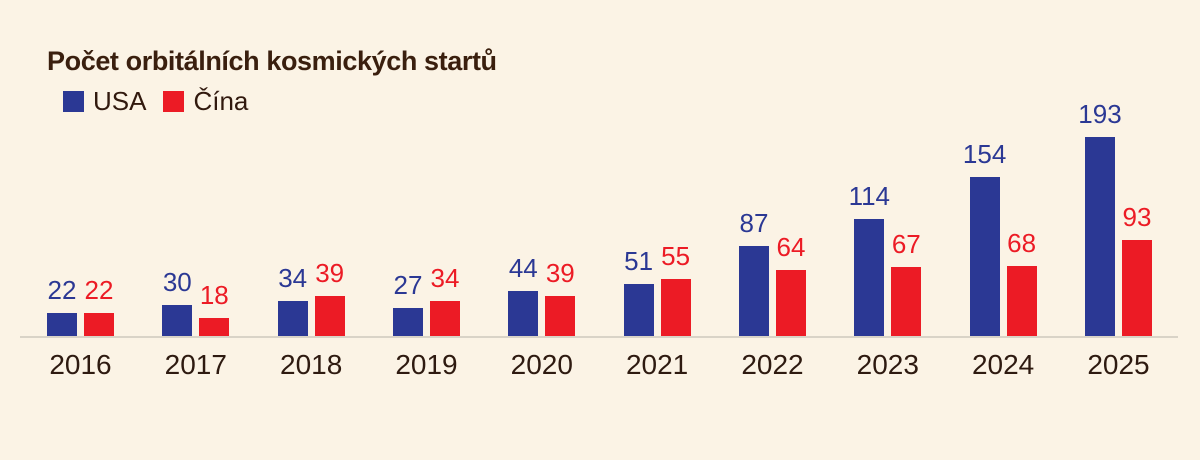 Image resolution: width=1200 pixels, height=460 pixels. What do you see at coordinates (1003, 364) in the screenshot?
I see `x-axis-label-2024: 2024` at bounding box center [1003, 364].